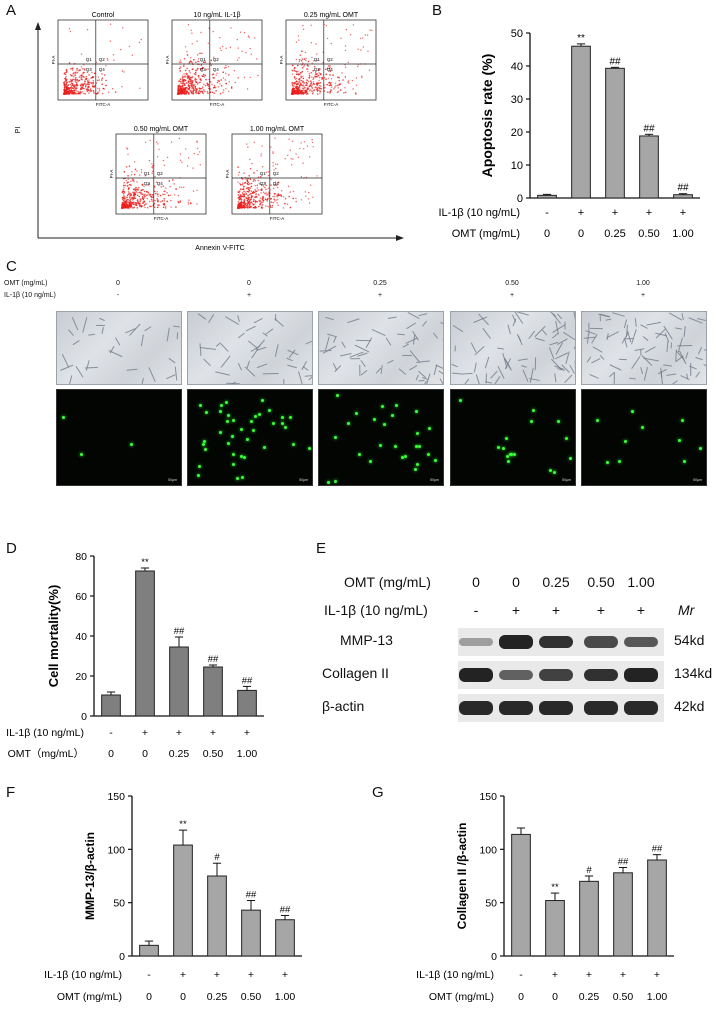 The image size is (716, 1015). Describe the element at coordinates (81, 557) in the screenshot. I see `y-tick-label: 80` at that location.